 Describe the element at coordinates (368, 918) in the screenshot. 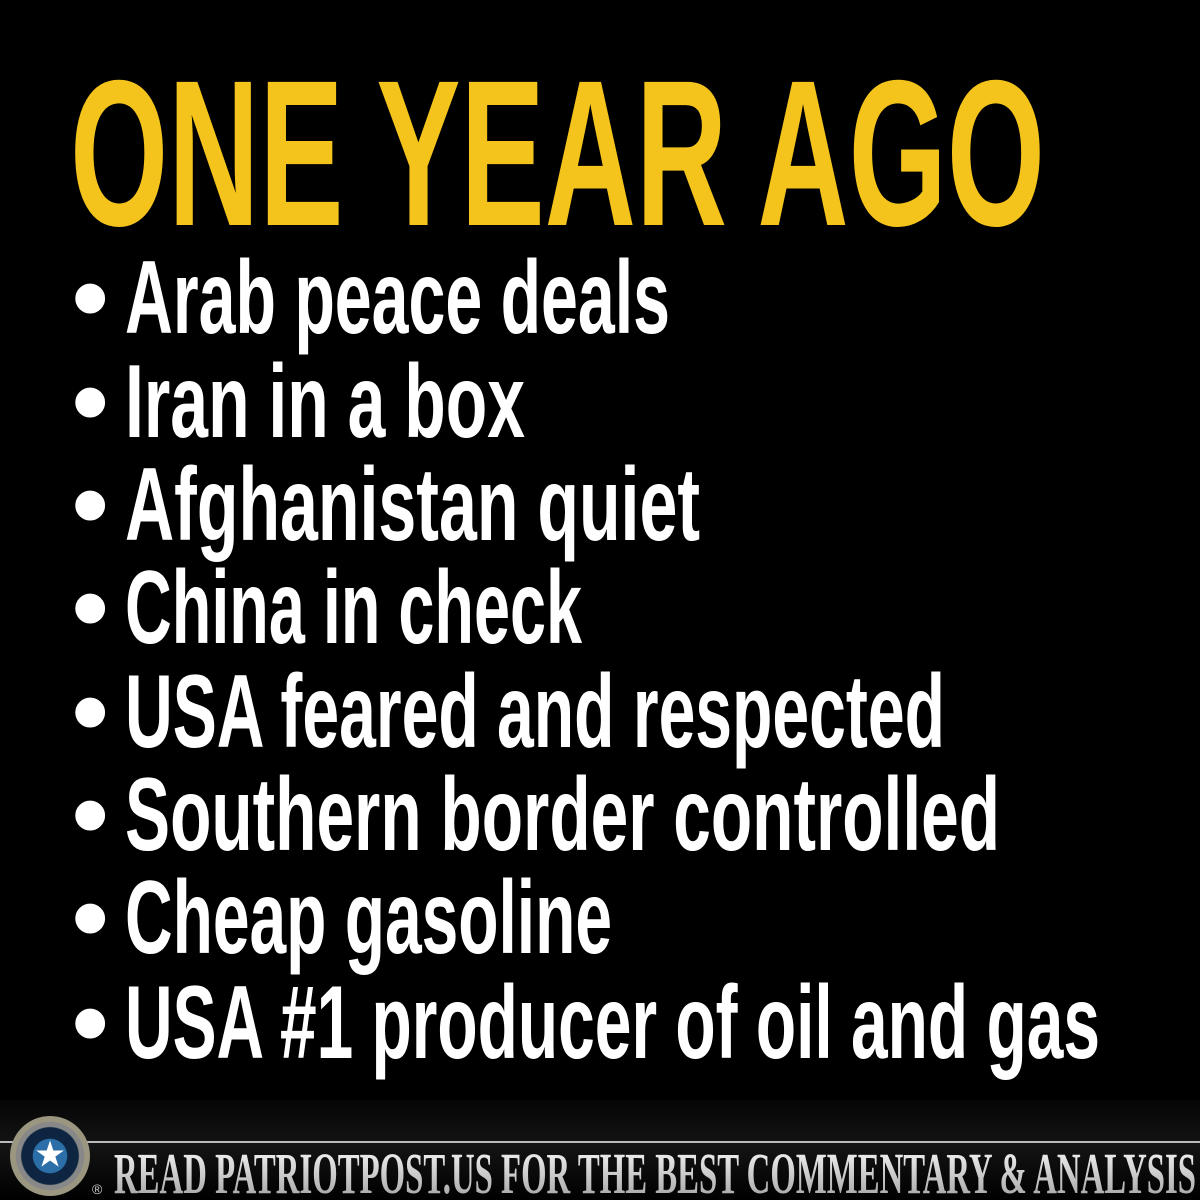

I see `list-item: Cheap gasoline` at that location.